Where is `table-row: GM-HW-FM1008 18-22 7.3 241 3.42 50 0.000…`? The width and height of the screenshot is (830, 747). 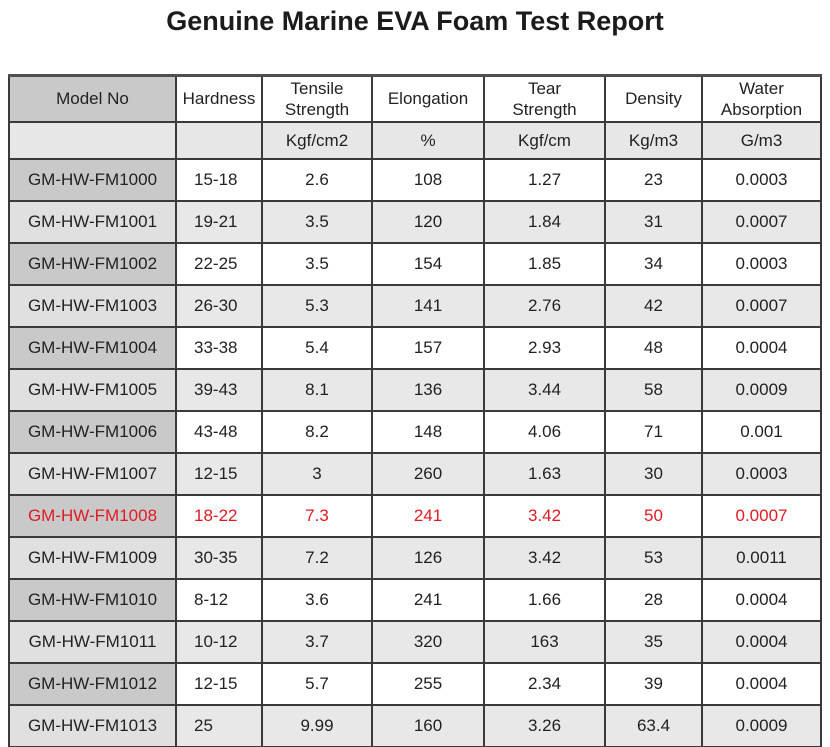 table-row: GM-HW-FM1008 18-22 7.3 241 3.42 50 0.000… is located at coordinates (415, 516).